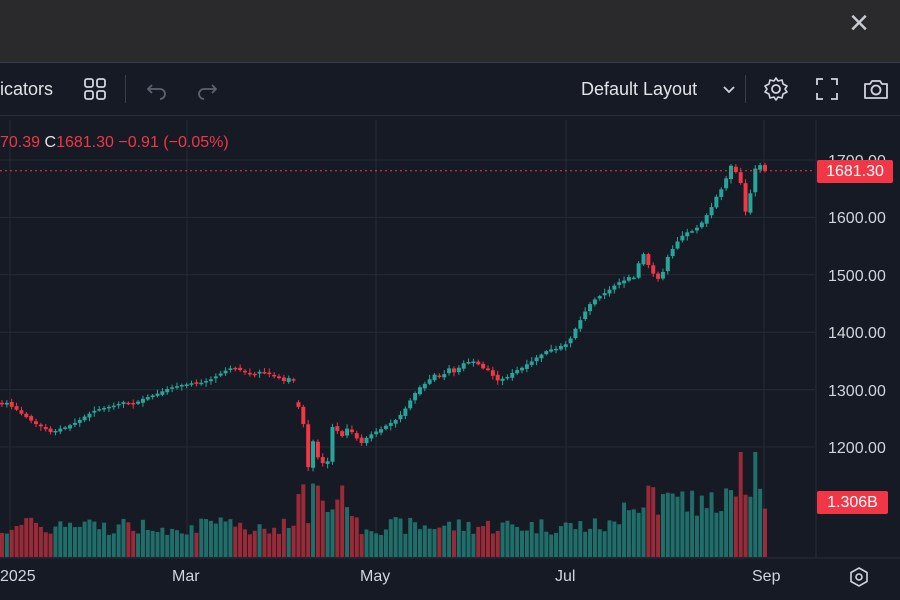 The image size is (900, 600). Describe the element at coordinates (859, 23) in the screenshot. I see `close-icon: ×` at that location.